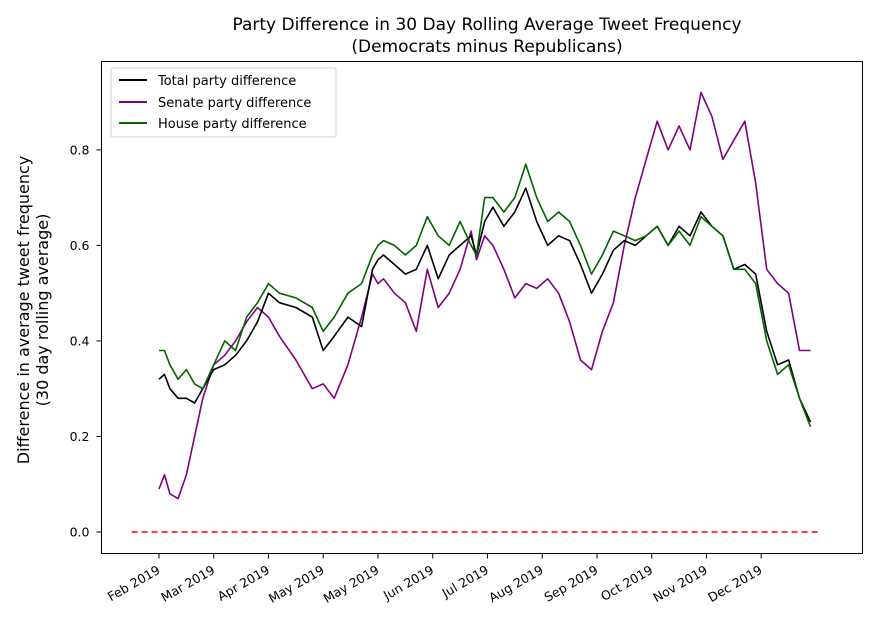  What do you see at coordinates (187, 583) in the screenshot?
I see `x-tick-label: Mar 2019` at bounding box center [187, 583].